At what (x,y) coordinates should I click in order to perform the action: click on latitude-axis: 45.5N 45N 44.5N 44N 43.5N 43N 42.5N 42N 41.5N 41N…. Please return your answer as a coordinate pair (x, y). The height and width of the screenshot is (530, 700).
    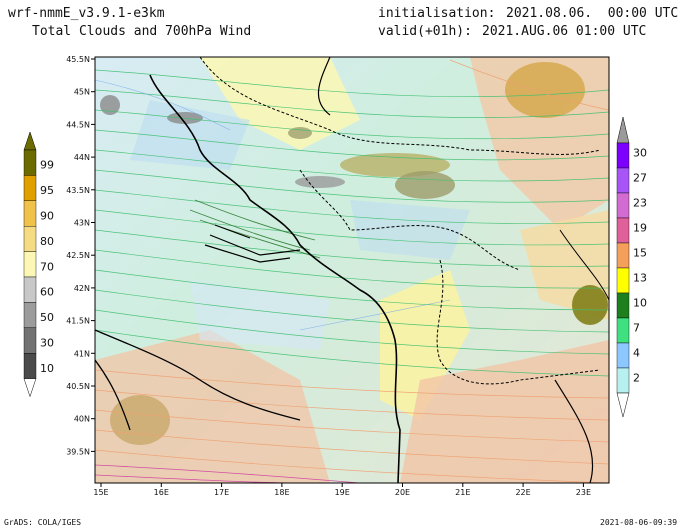
    Looking at the image, I should click on (80, 255).